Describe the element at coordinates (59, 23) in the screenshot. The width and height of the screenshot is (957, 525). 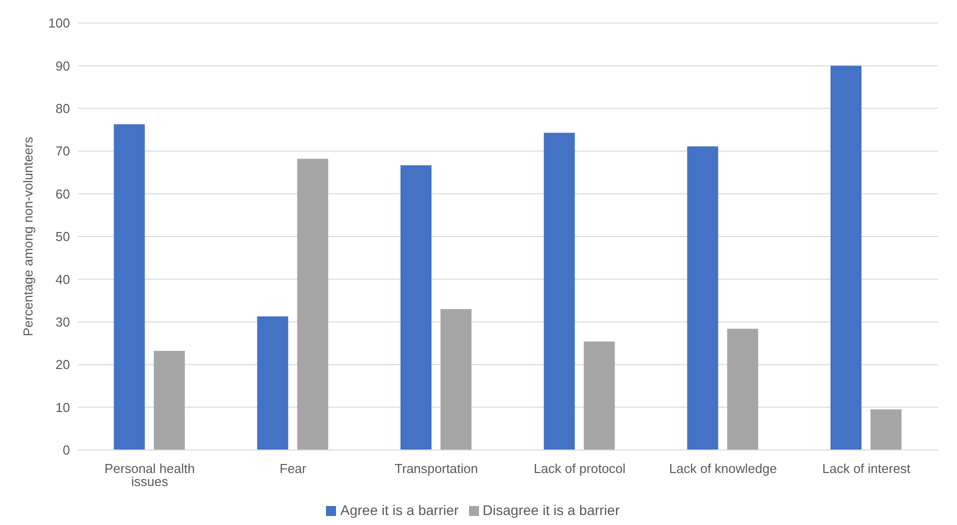
I see `y-tick-label: 100` at that location.